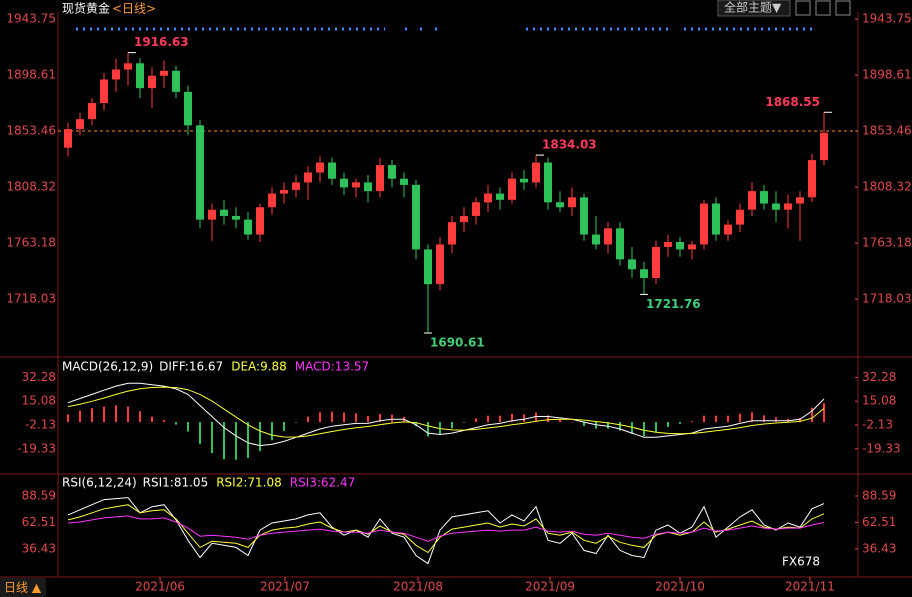 The width and height of the screenshot is (912, 597). Describe the element at coordinates (887, 74) in the screenshot. I see `y-tick-label-right: 1898.61` at that location.